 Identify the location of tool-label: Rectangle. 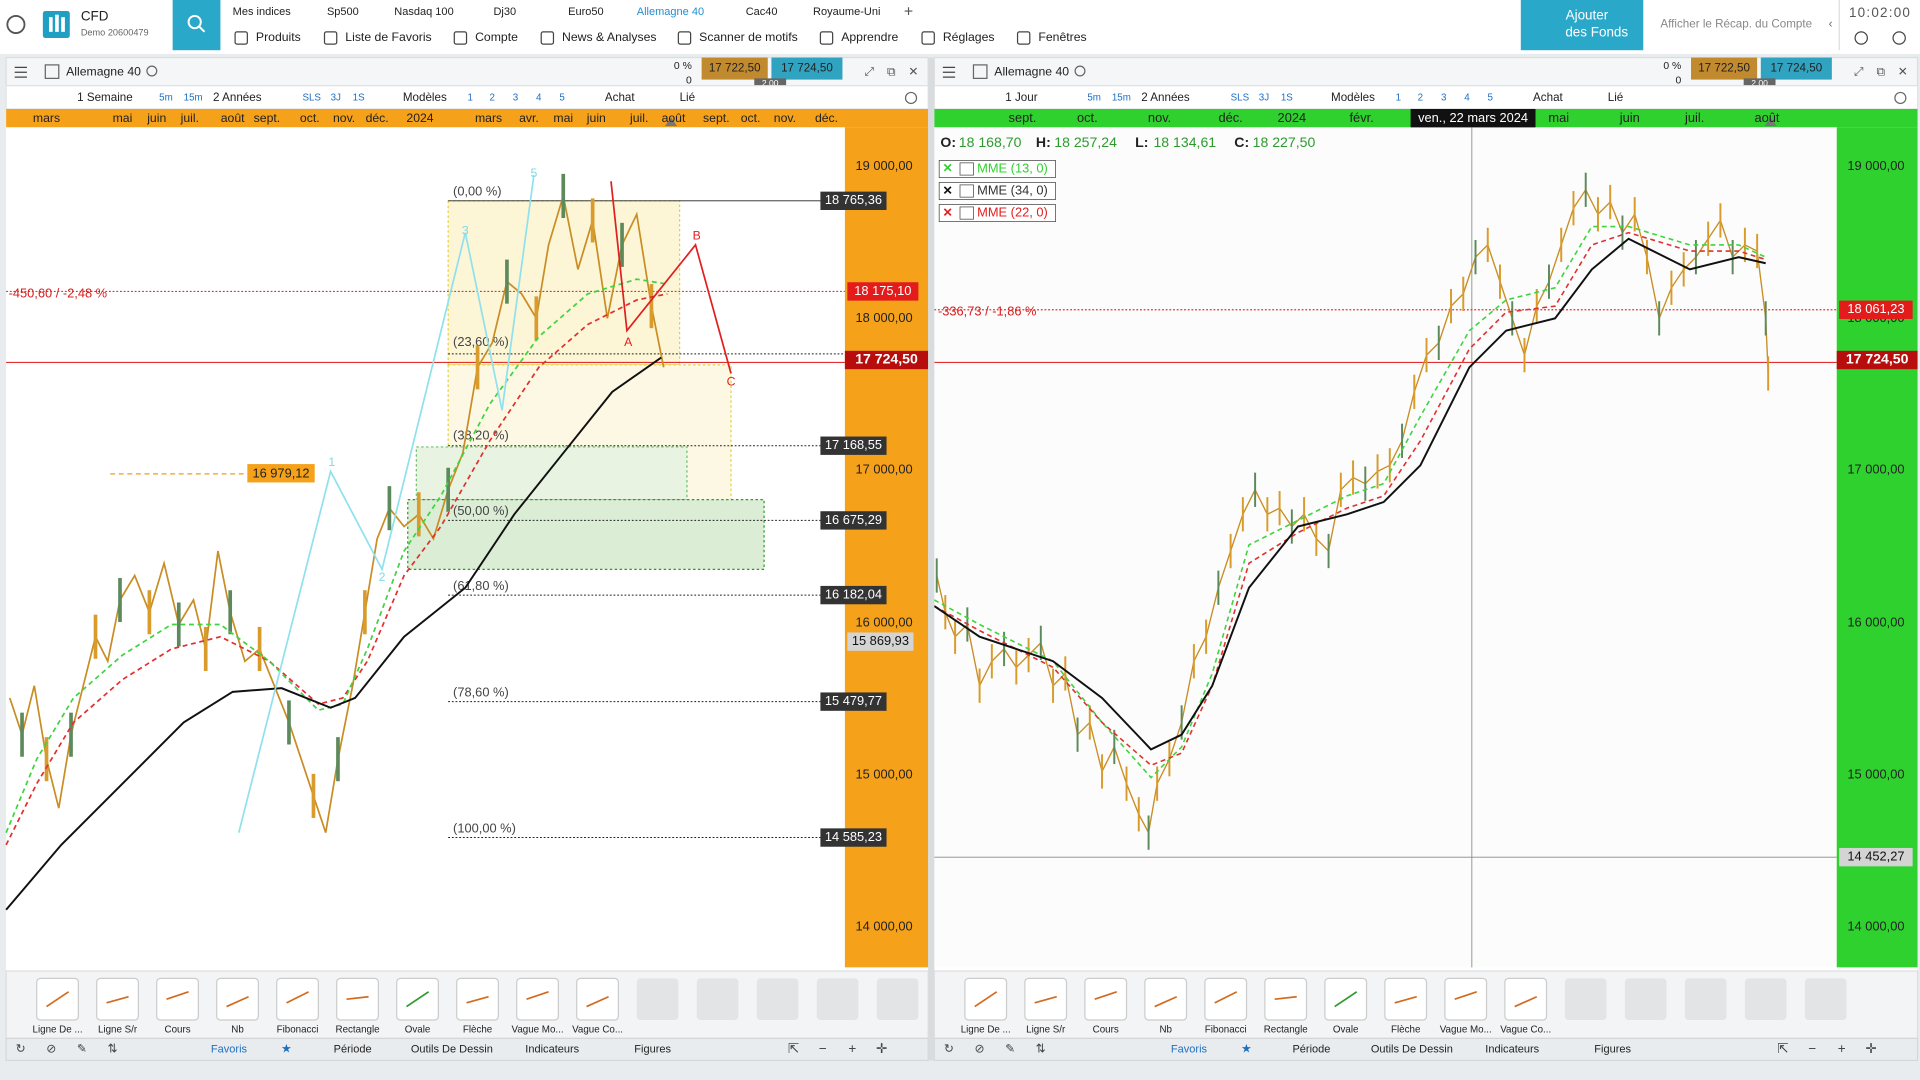
(358, 1029).